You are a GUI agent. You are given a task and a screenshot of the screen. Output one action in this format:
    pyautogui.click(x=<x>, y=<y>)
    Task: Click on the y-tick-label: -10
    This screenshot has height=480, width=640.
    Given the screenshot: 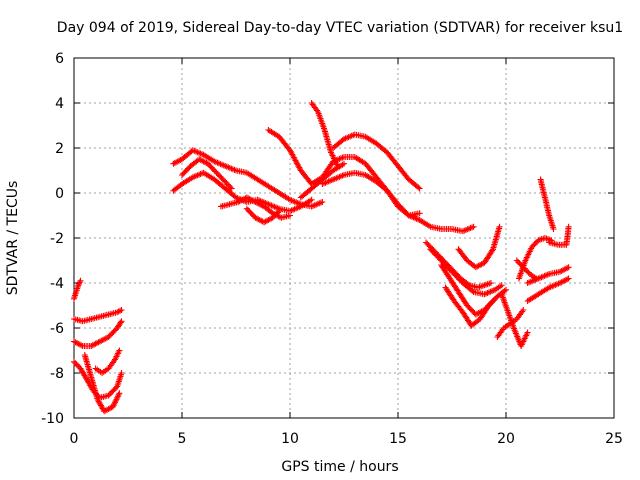 What is the action you would take?
    pyautogui.click(x=52, y=419)
    